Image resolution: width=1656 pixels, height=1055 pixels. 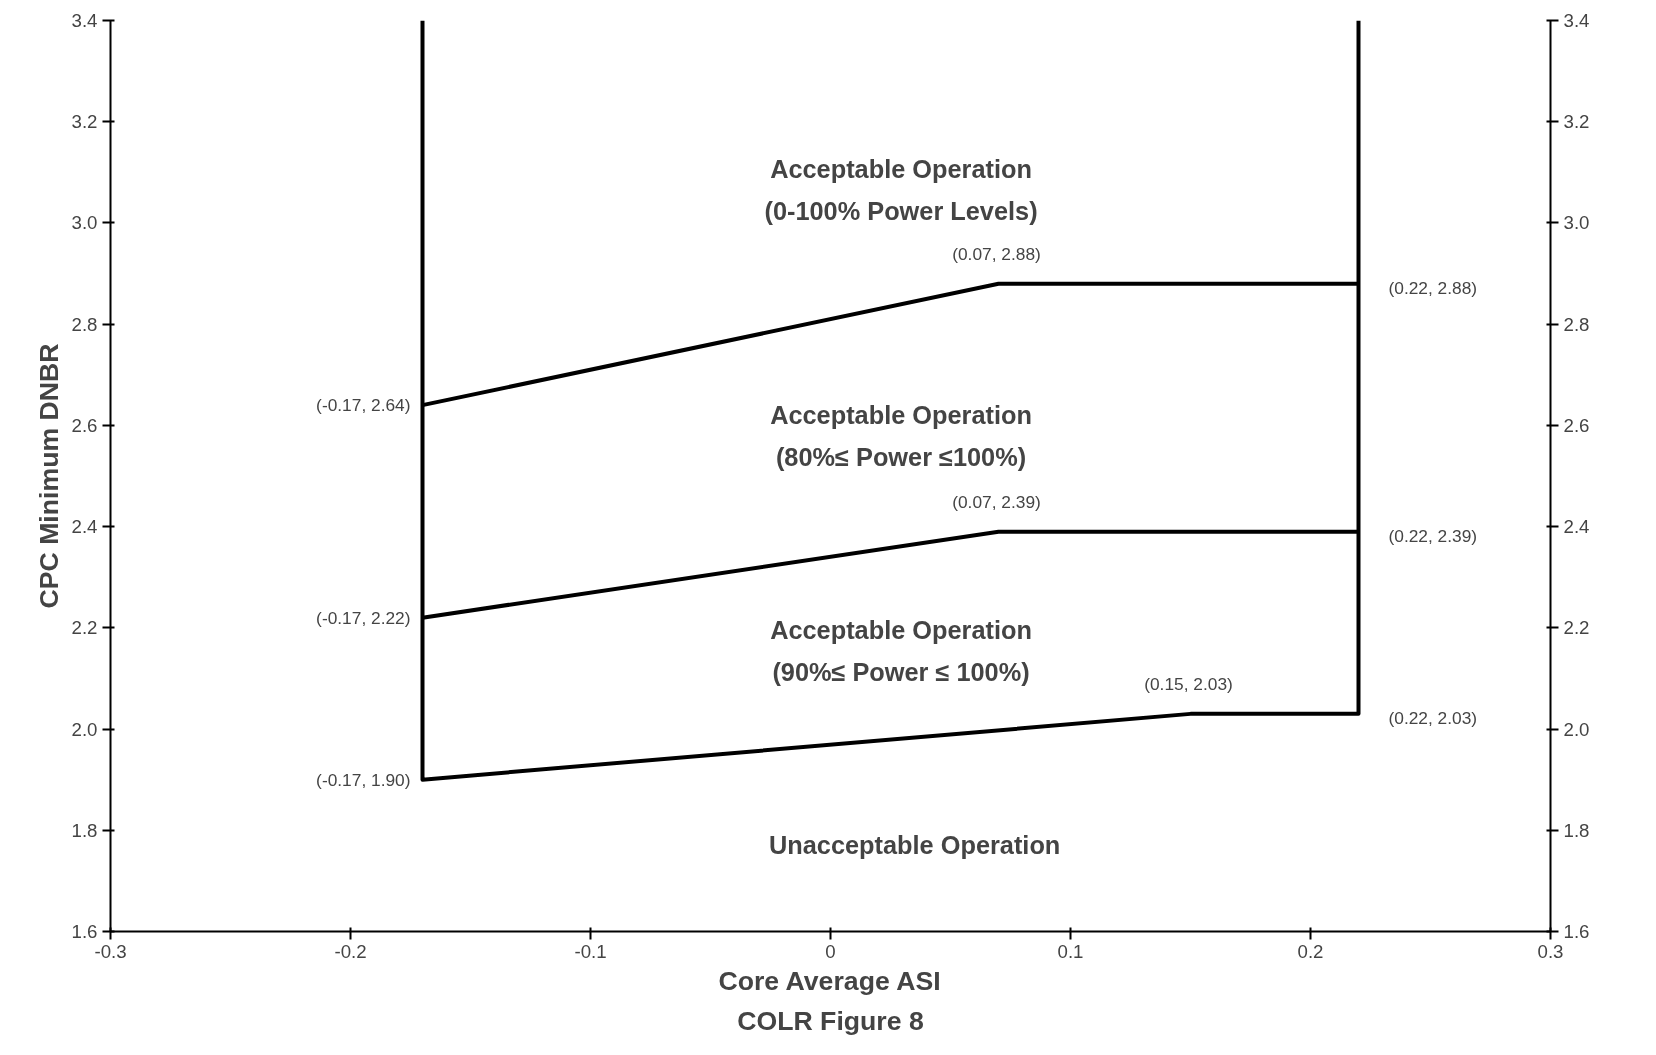 I want to click on y-tick-label: 2.6, so click(x=84, y=425).